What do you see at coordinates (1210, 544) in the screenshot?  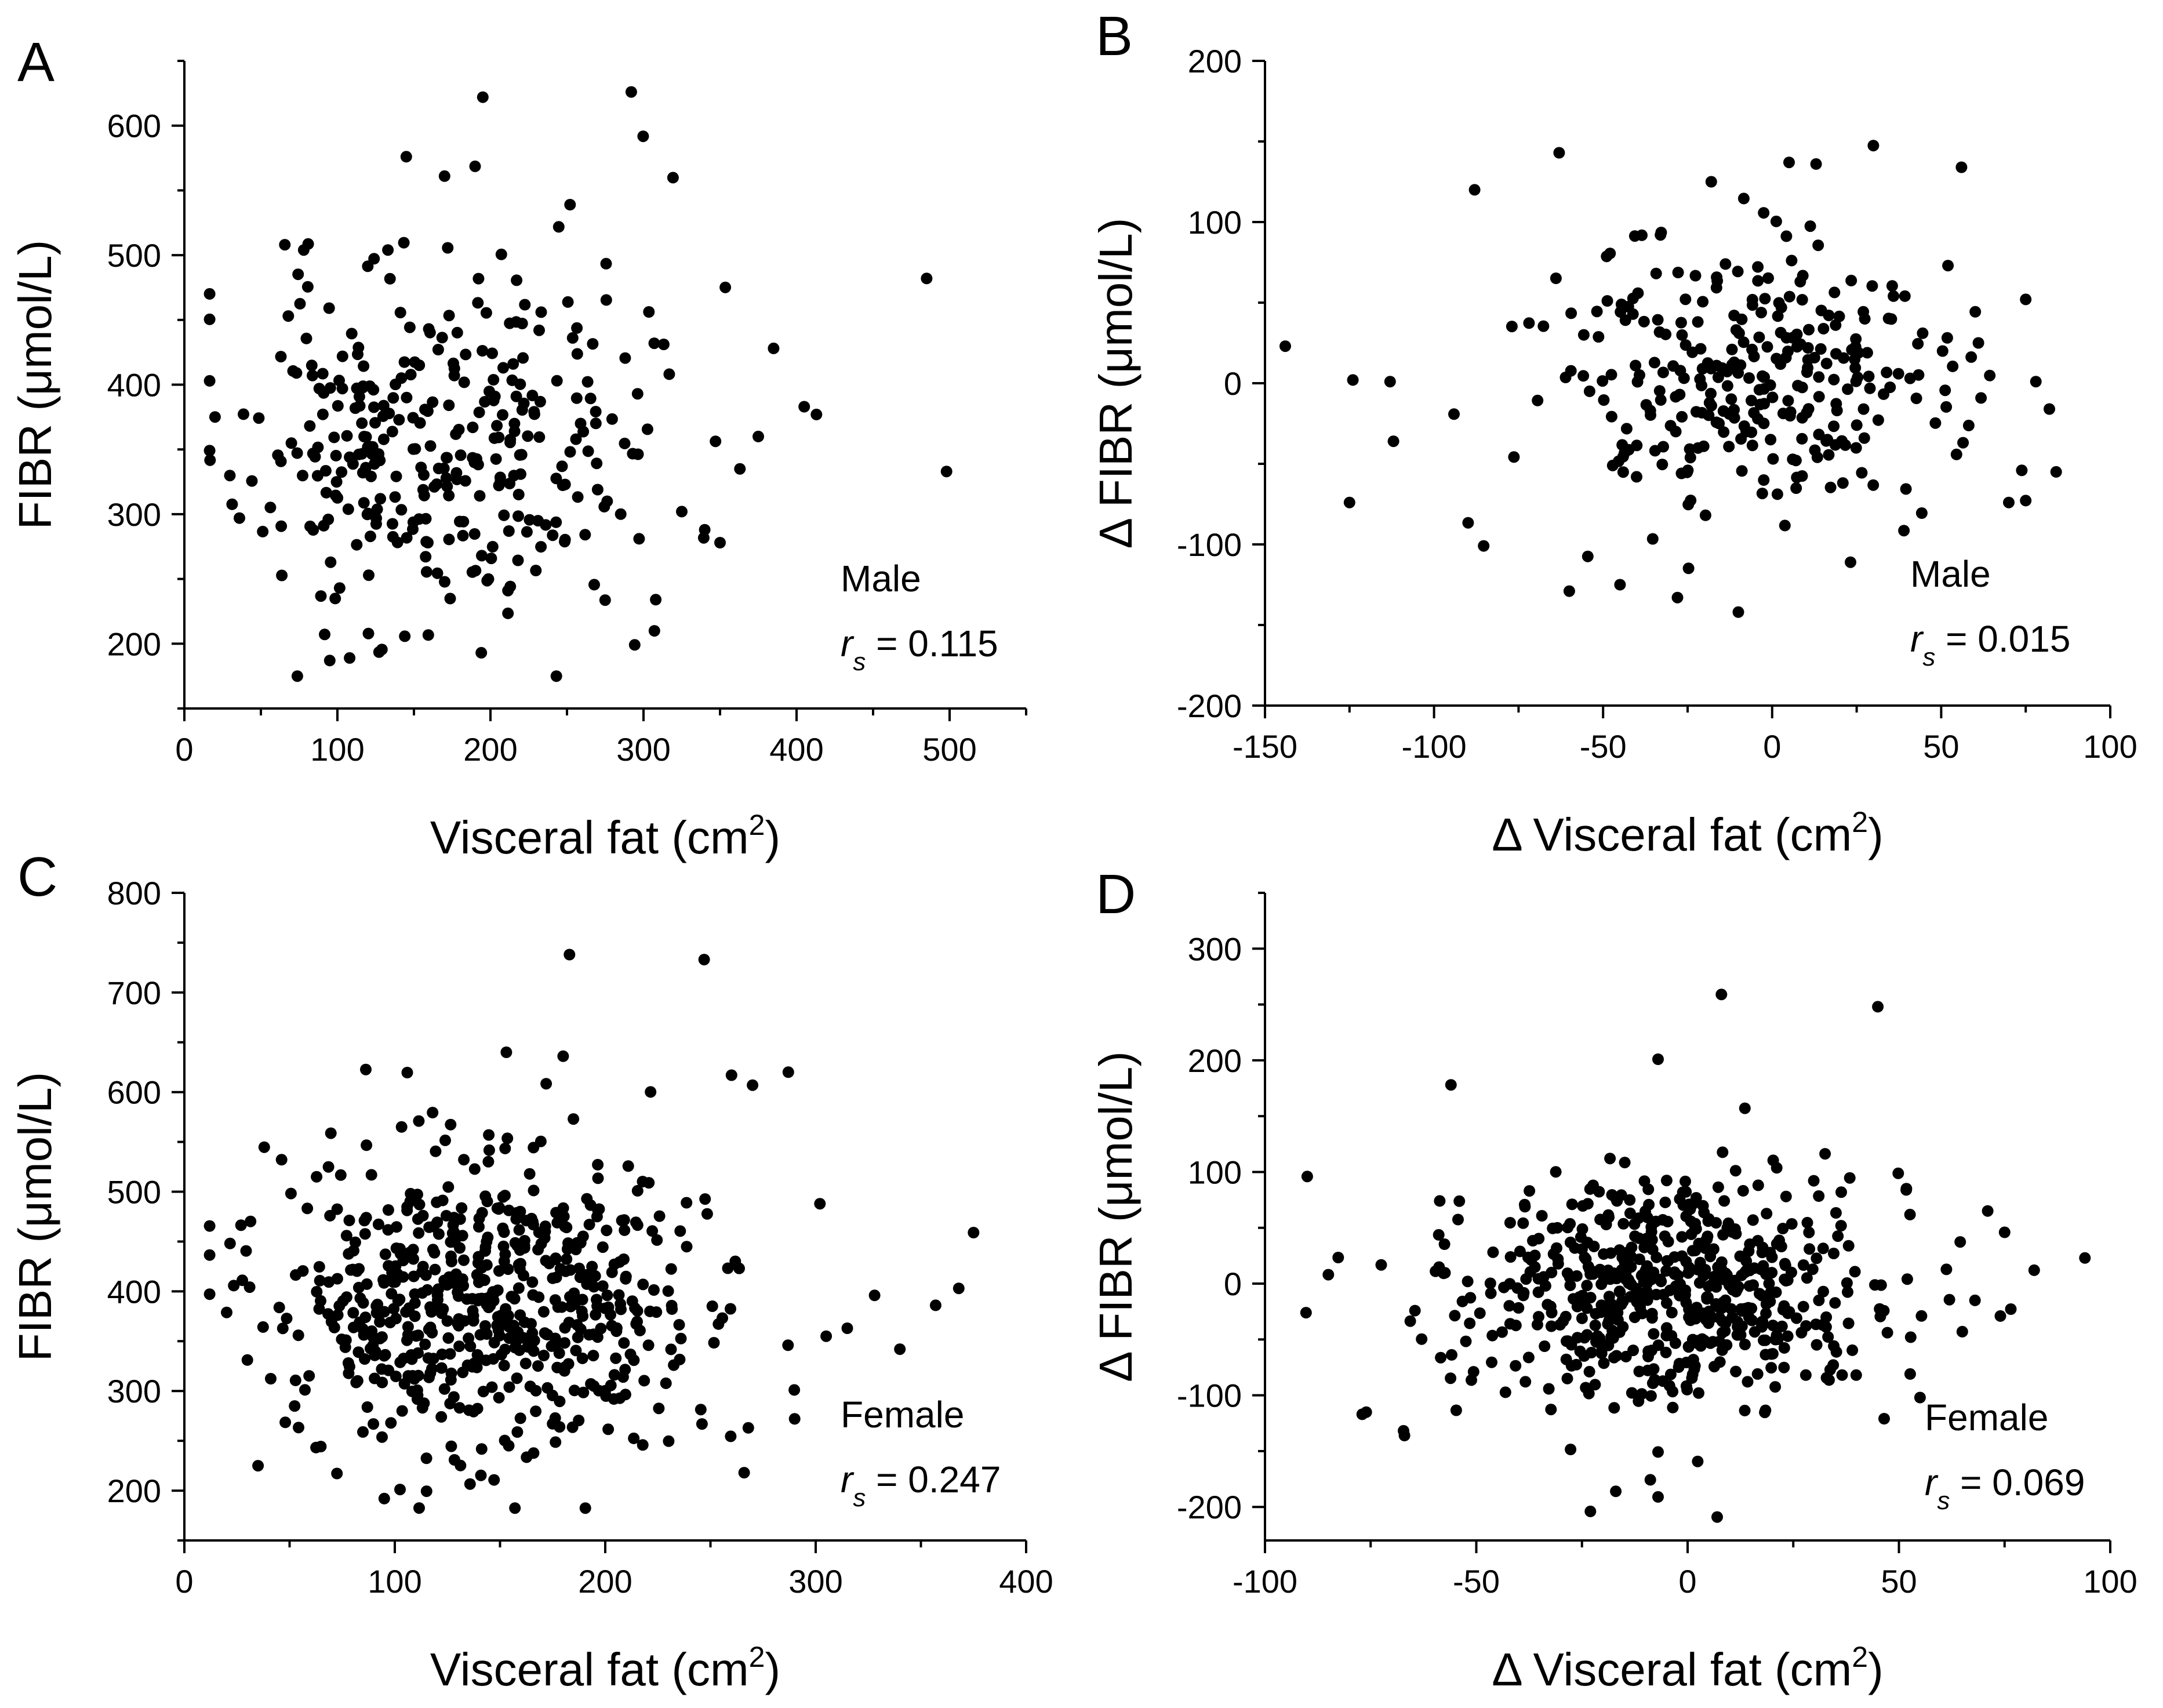 I see `y-tick-label: -100` at bounding box center [1210, 544].